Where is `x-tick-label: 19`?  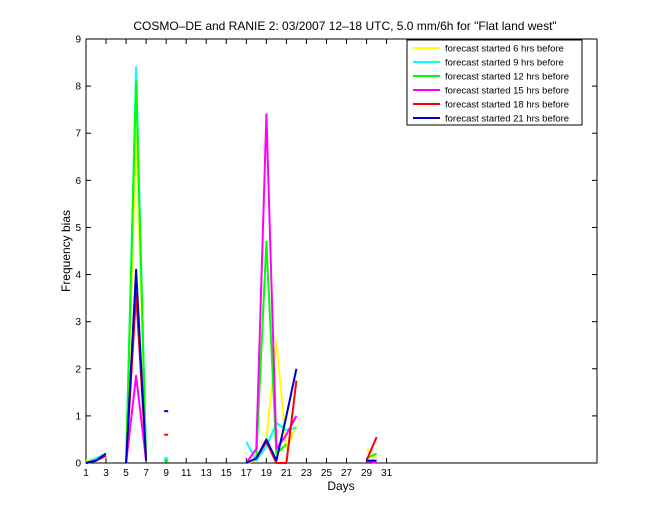 x-tick-label: 19 is located at coordinates (267, 473).